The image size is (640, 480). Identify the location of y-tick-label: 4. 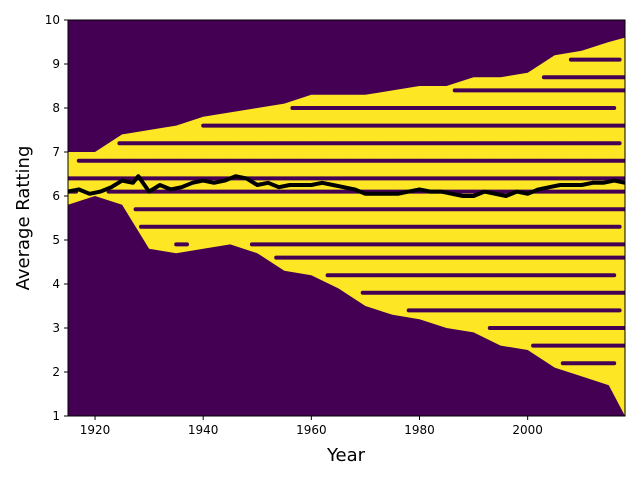
(56, 284).